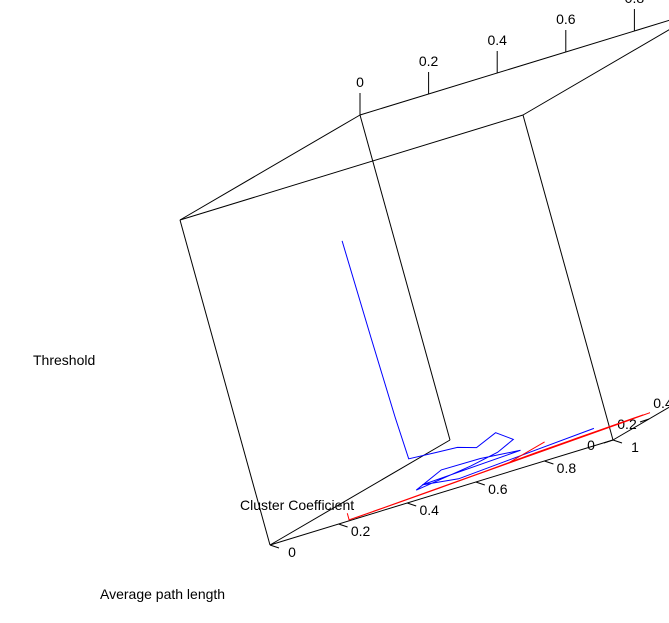 The image size is (669, 623). What do you see at coordinates (591, 445) in the screenshot?
I see `x-tick-label: 0` at bounding box center [591, 445].